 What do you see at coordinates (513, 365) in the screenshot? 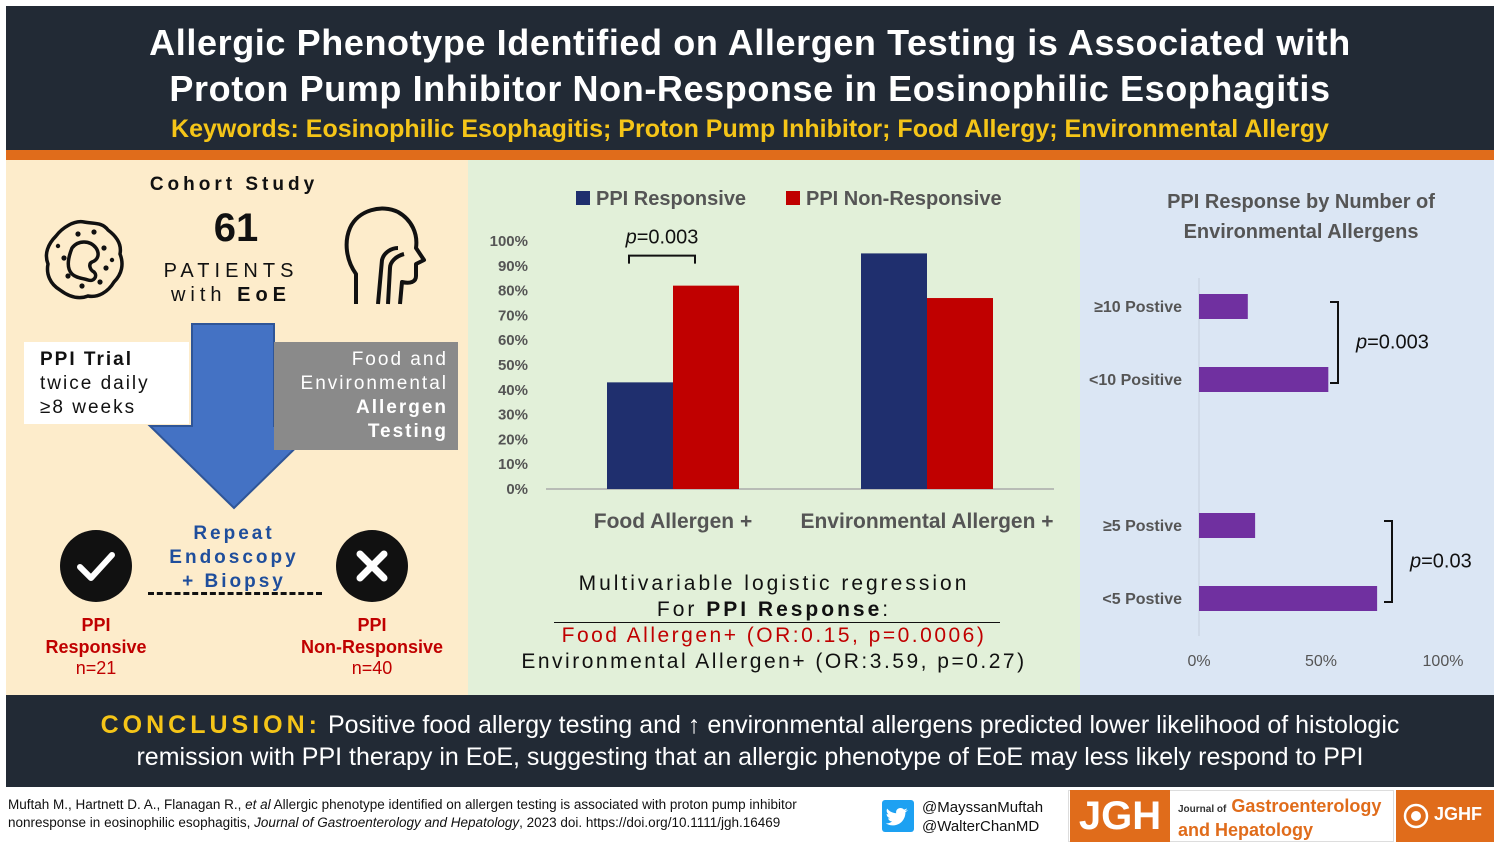
I see `y-tick-label: 50%` at bounding box center [513, 365].